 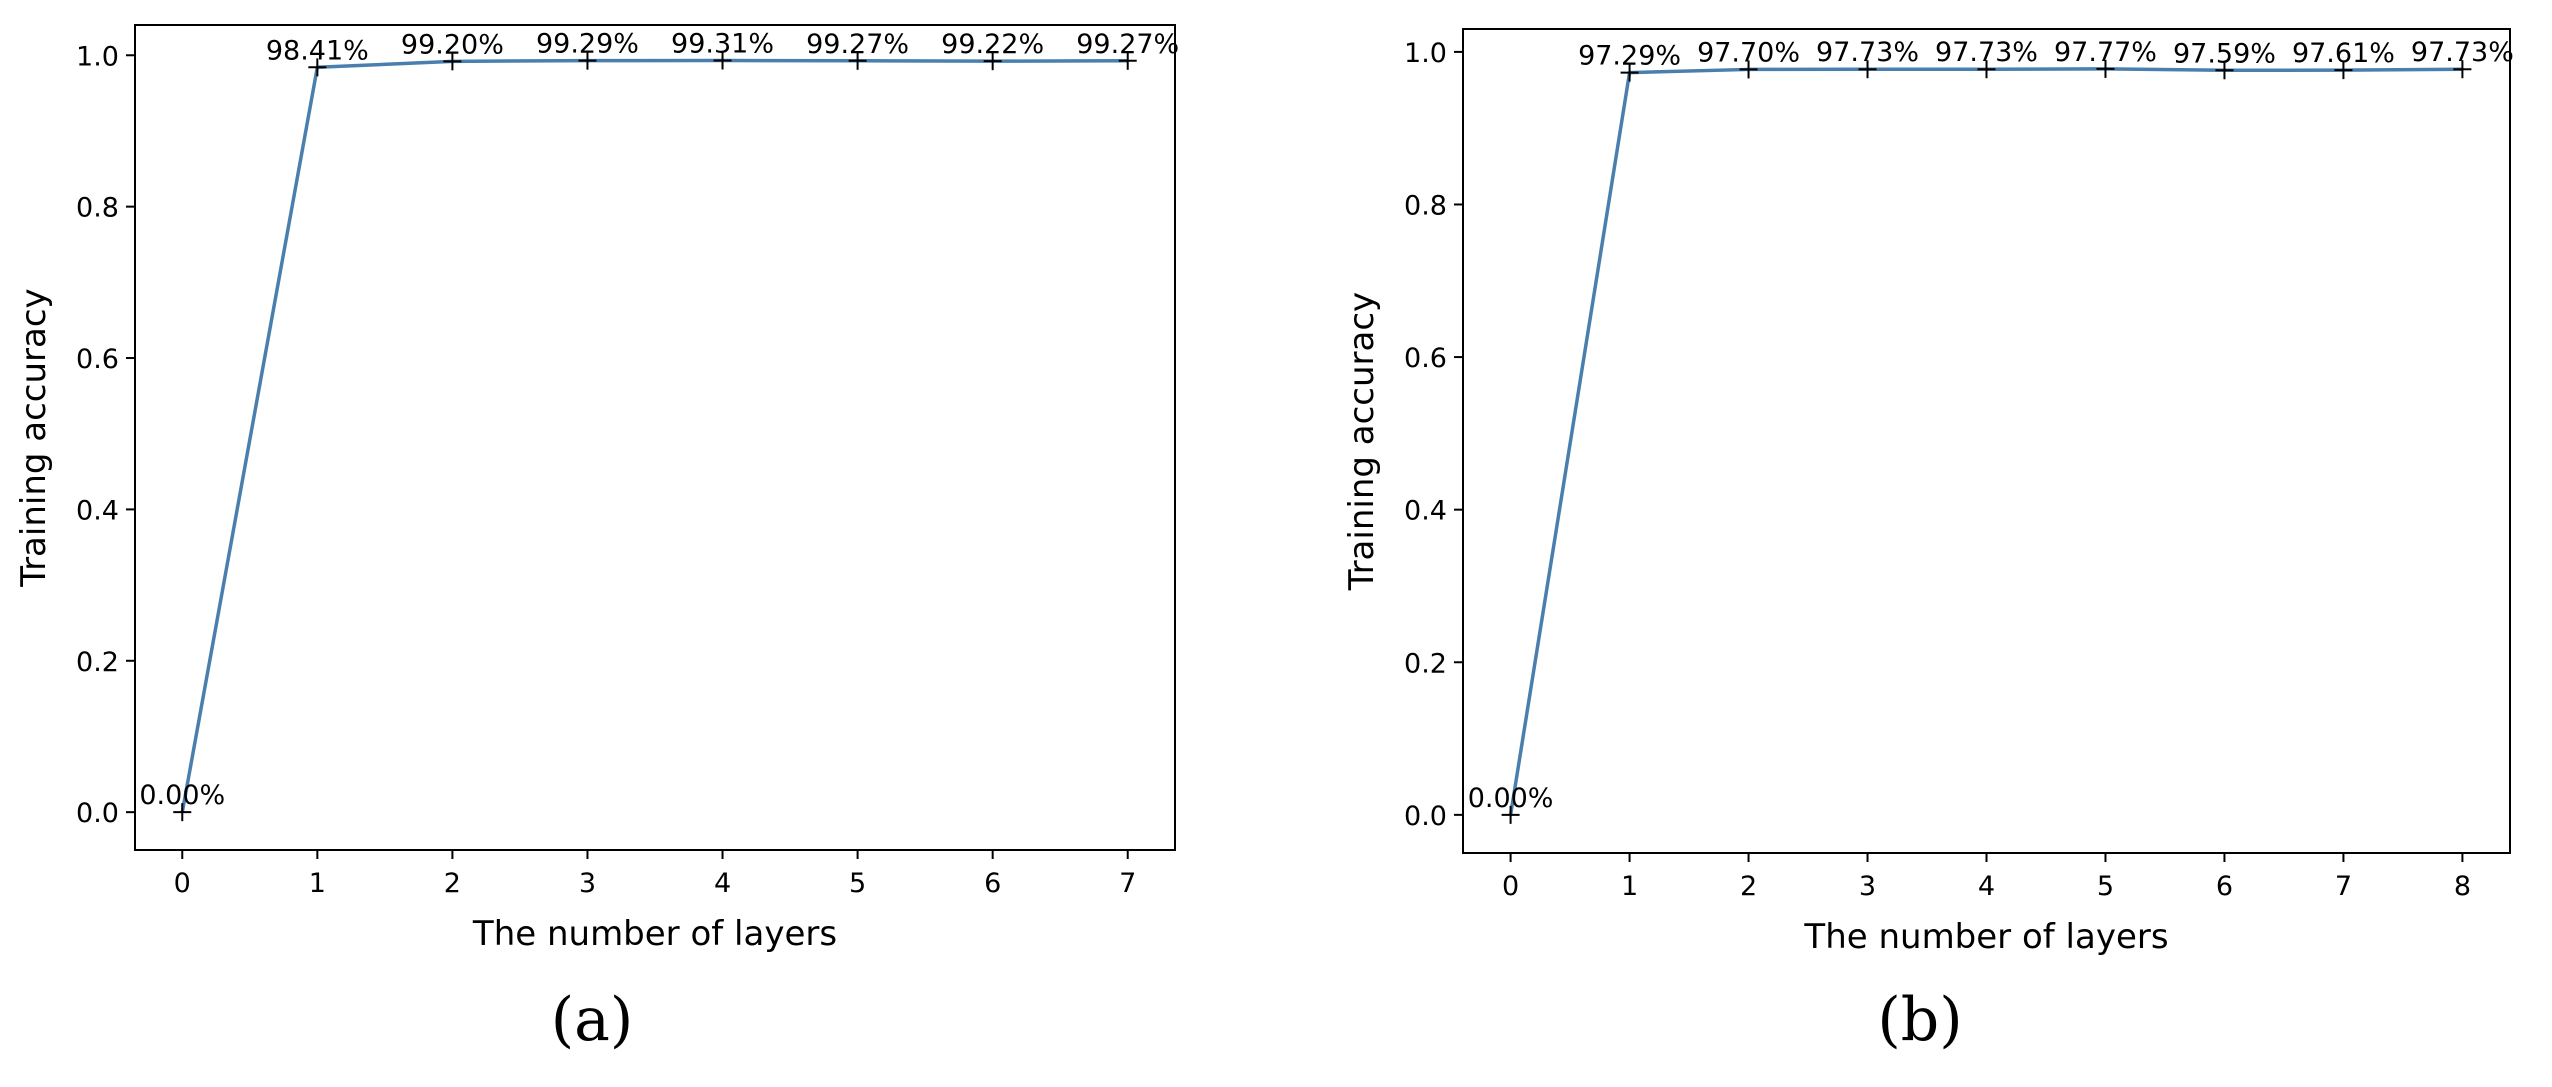 I want to click on panel-caption: (b), so click(x=1919, y=1020).